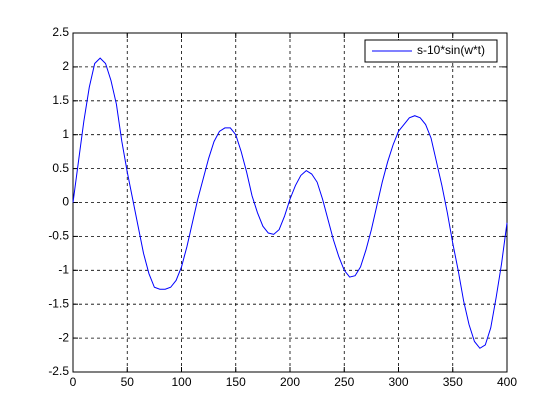 The height and width of the screenshot is (420, 560). I want to click on y-tick-label: 2.5, so click(60, 32).